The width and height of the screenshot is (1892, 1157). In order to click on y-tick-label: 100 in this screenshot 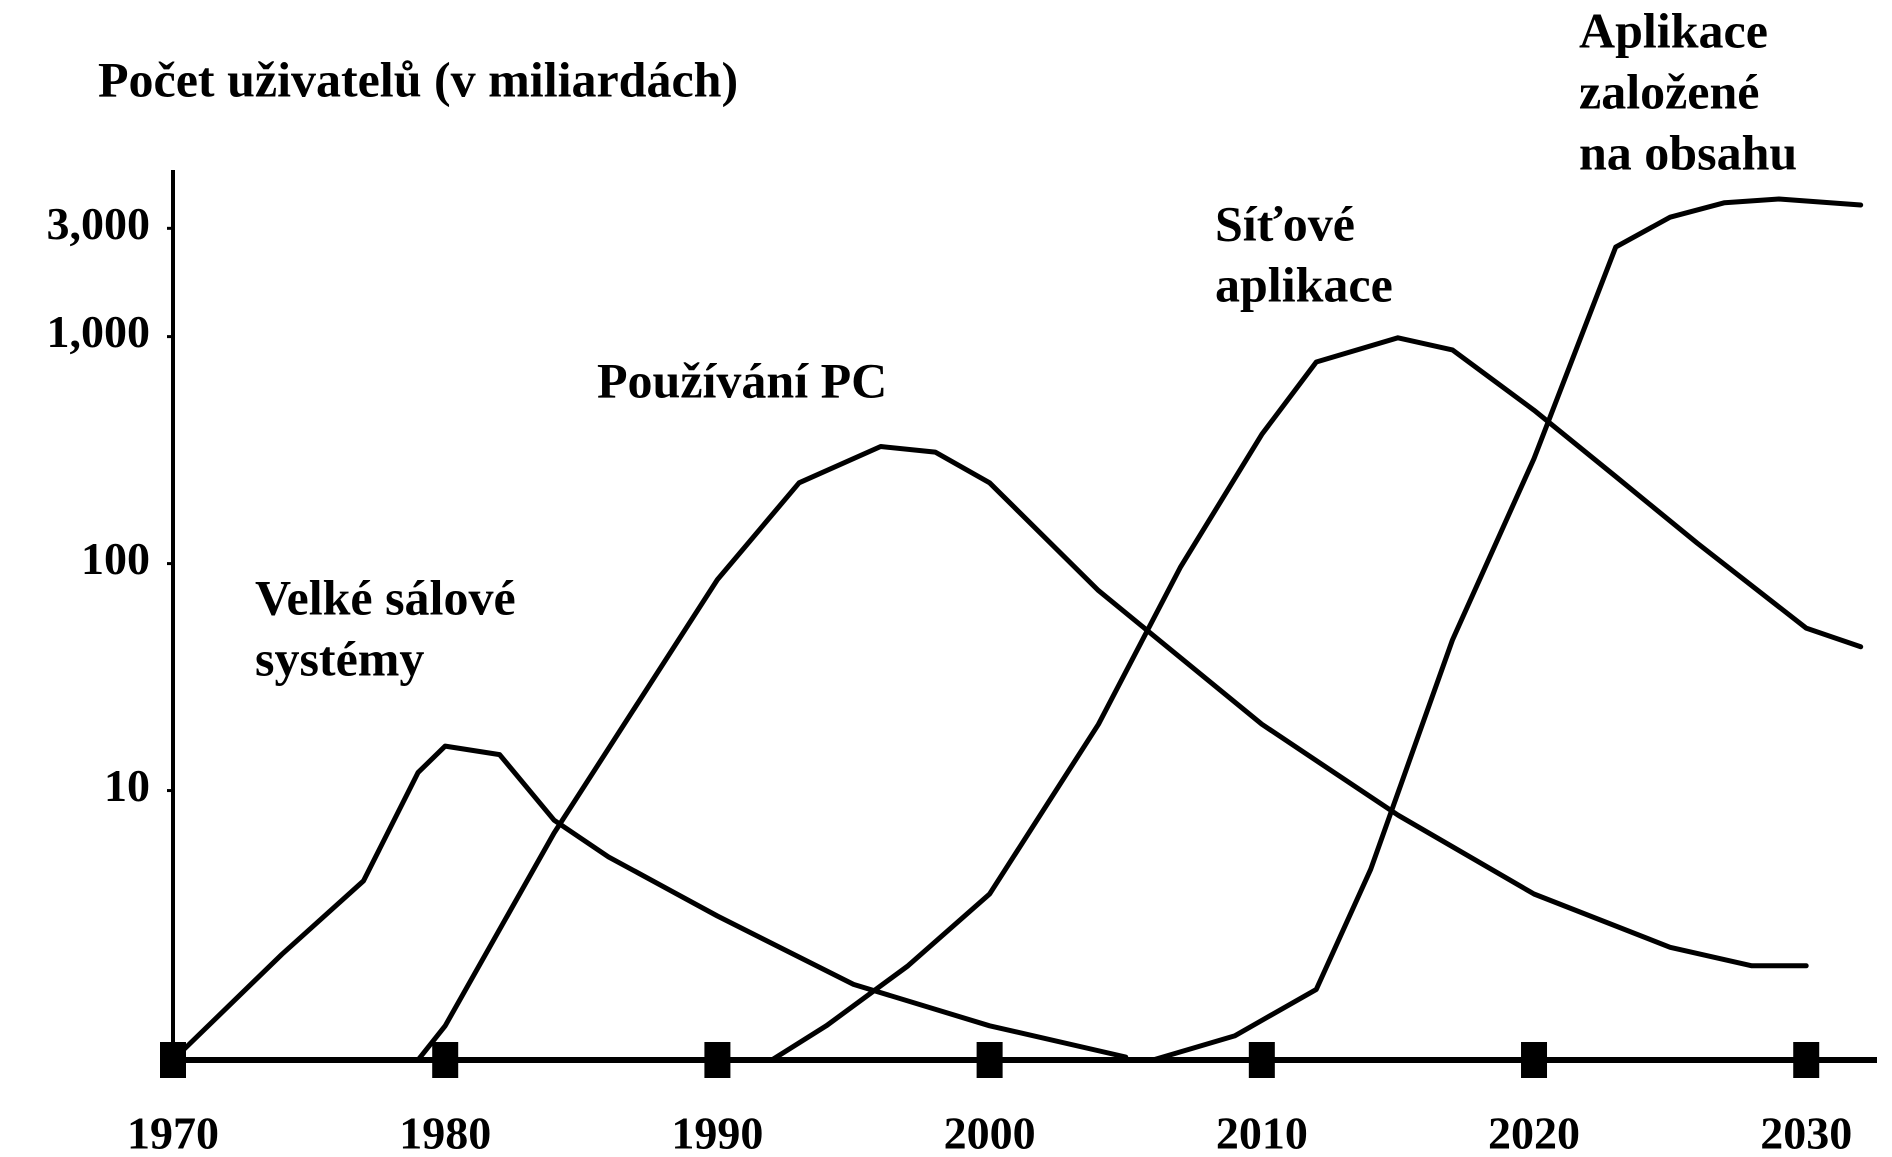, I will do `click(115, 558)`.